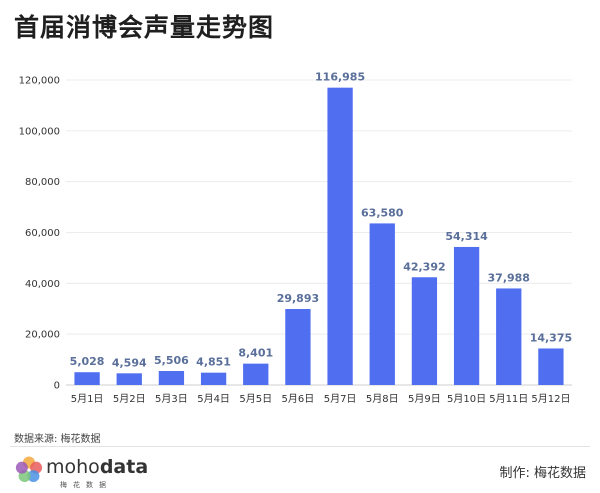 The height and width of the screenshot is (493, 600). I want to click on data-label: 116,985, so click(340, 77).